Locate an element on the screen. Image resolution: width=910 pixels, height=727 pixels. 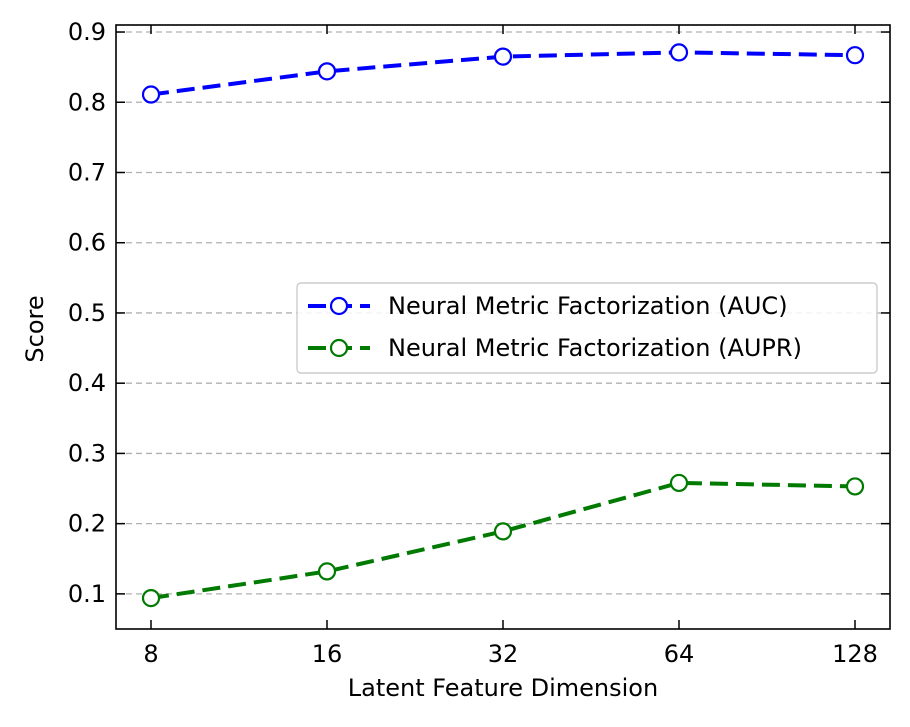
x-axis-label: Latent Feature Dimension is located at coordinates (503, 688).